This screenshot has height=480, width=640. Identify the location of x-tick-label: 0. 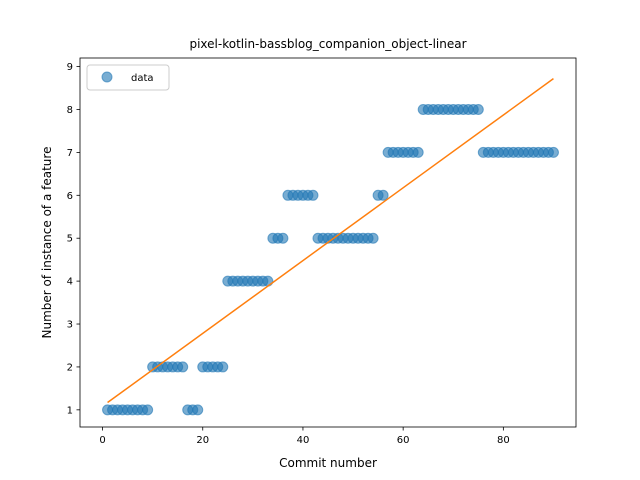
(102, 440).